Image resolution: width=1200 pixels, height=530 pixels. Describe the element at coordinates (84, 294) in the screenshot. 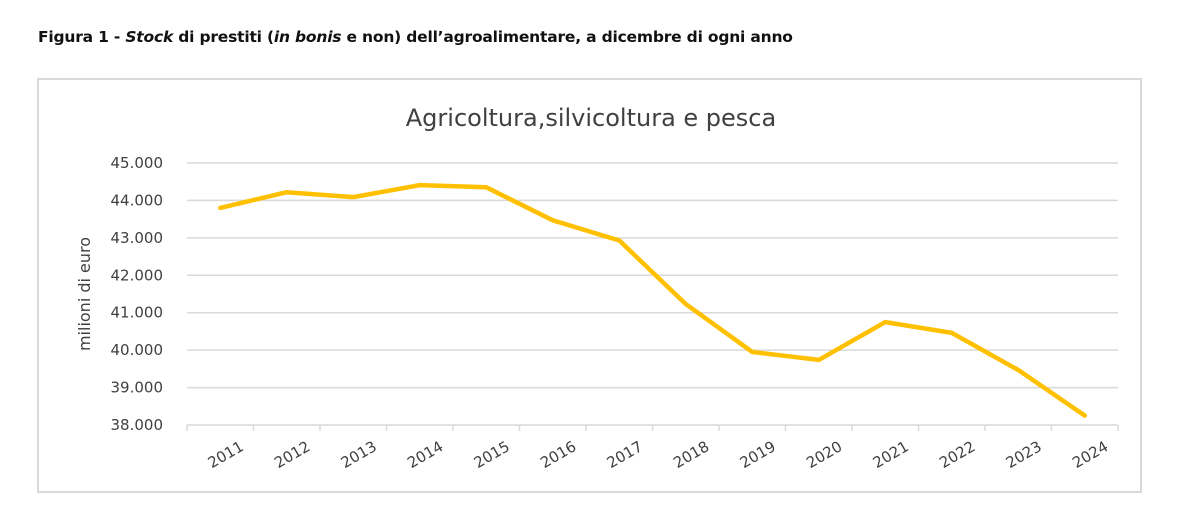

I see `y-axis-label: milioni di euro` at that location.